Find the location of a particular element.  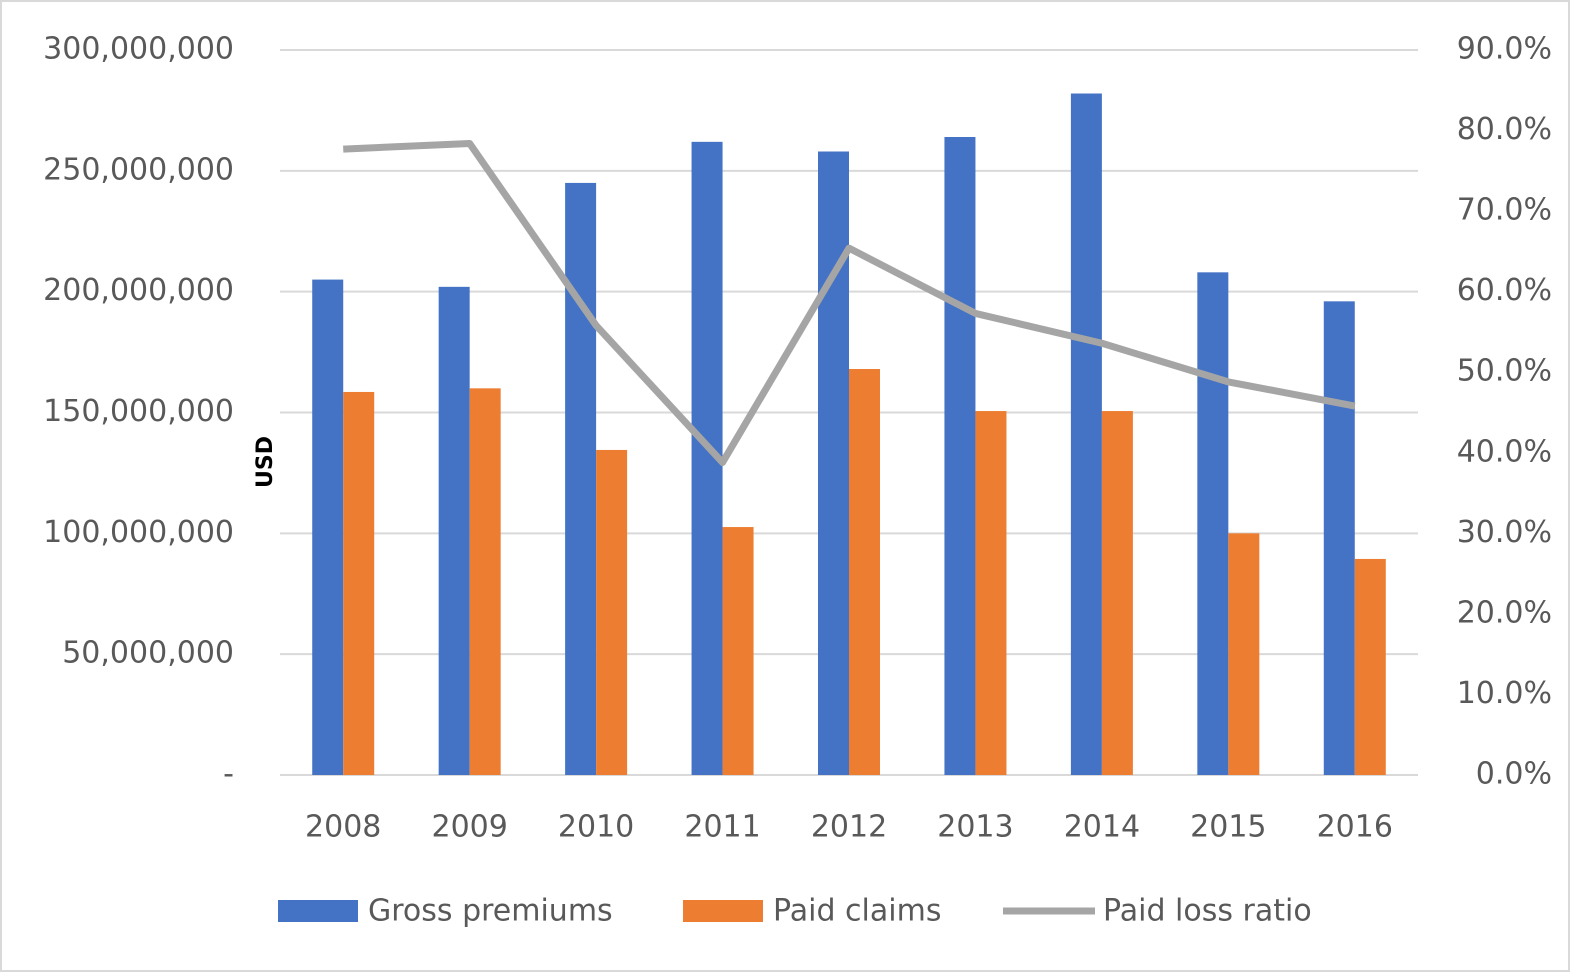

y2-tick-label: 30.0% is located at coordinates (1504, 532).